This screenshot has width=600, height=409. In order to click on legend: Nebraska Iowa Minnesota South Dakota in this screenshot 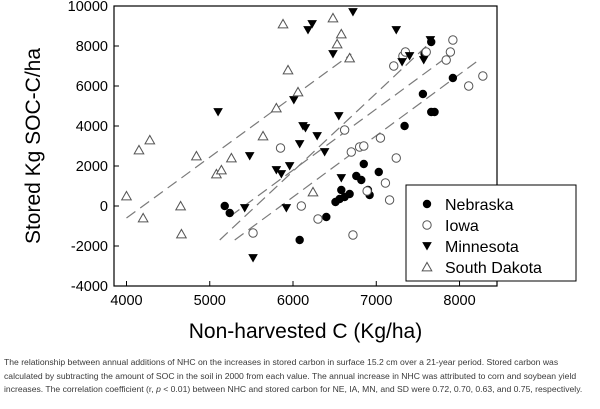, I will do `click(491, 233)`.